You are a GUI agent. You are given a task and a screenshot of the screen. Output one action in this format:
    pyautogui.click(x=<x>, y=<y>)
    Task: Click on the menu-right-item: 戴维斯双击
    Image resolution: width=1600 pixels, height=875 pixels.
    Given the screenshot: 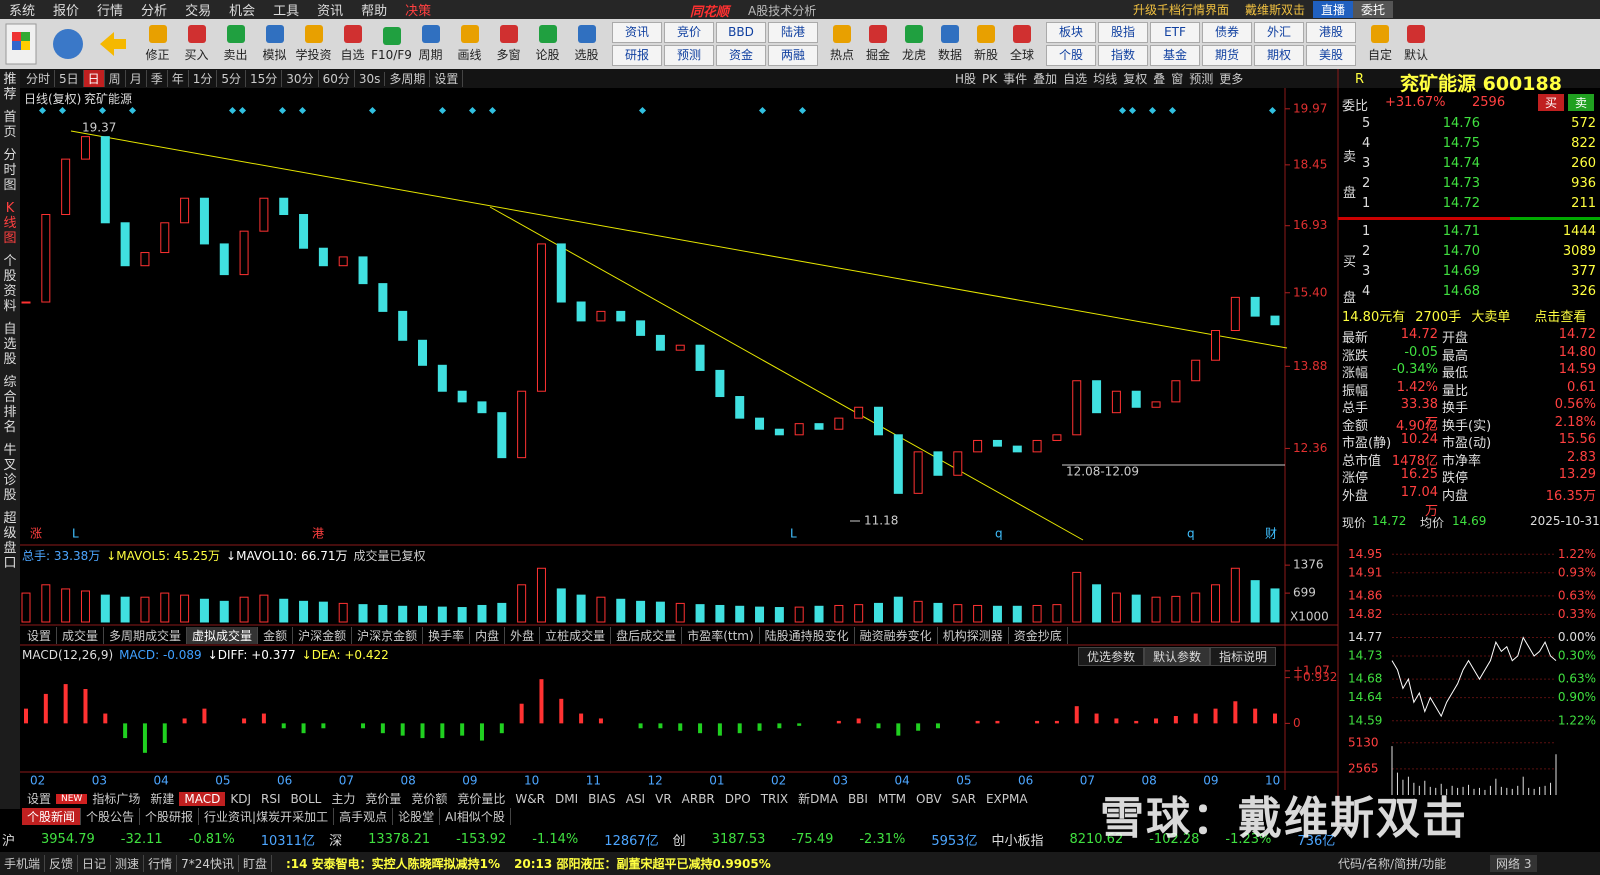 What is the action you would take?
    pyautogui.click(x=1275, y=10)
    